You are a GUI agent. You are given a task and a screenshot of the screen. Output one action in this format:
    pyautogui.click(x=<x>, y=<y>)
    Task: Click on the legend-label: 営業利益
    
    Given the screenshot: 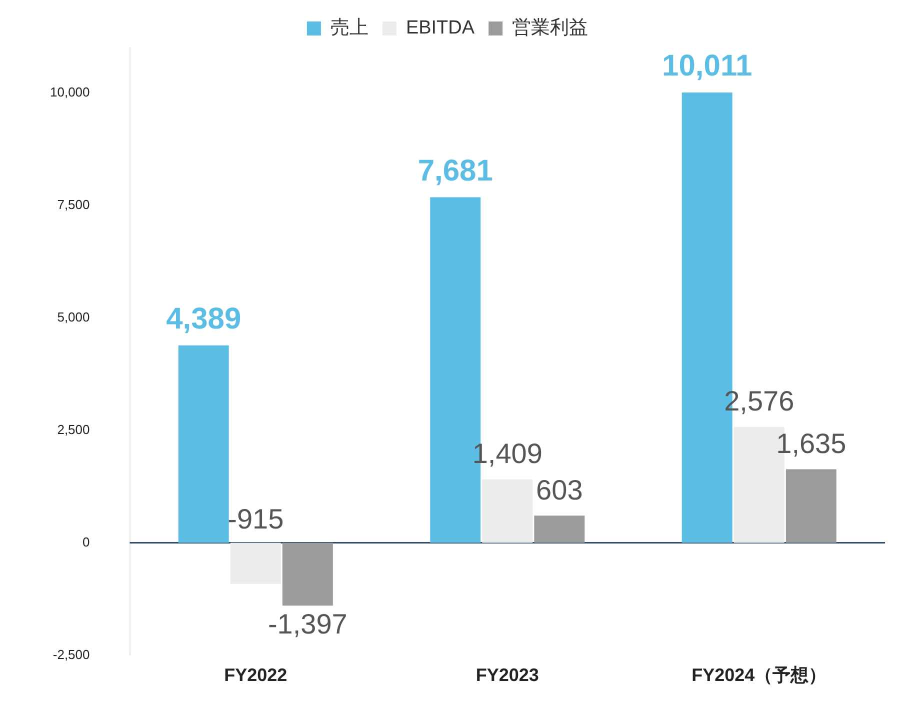 What is the action you would take?
    pyautogui.click(x=550, y=28)
    